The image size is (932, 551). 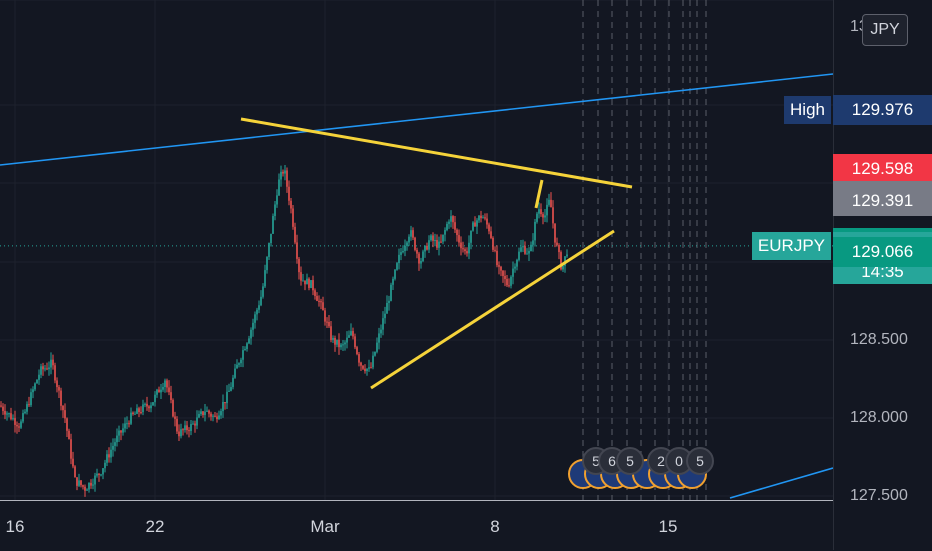 What do you see at coordinates (791, 245) in the screenshot?
I see `series-label: EURJPY` at bounding box center [791, 245].